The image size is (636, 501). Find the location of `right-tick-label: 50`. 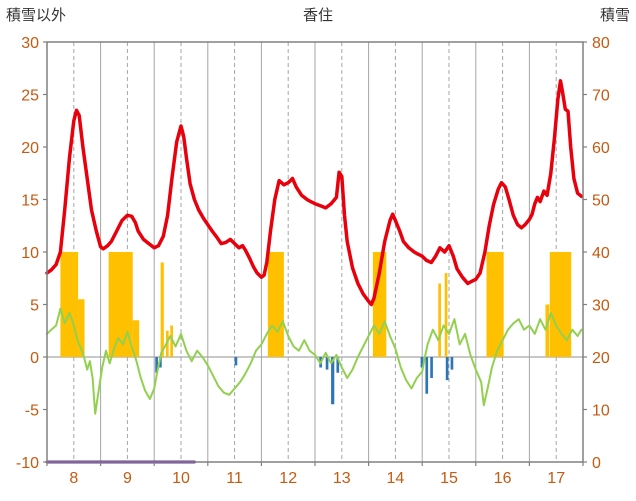

right-tick-label: 50 is located at coordinates (601, 201).